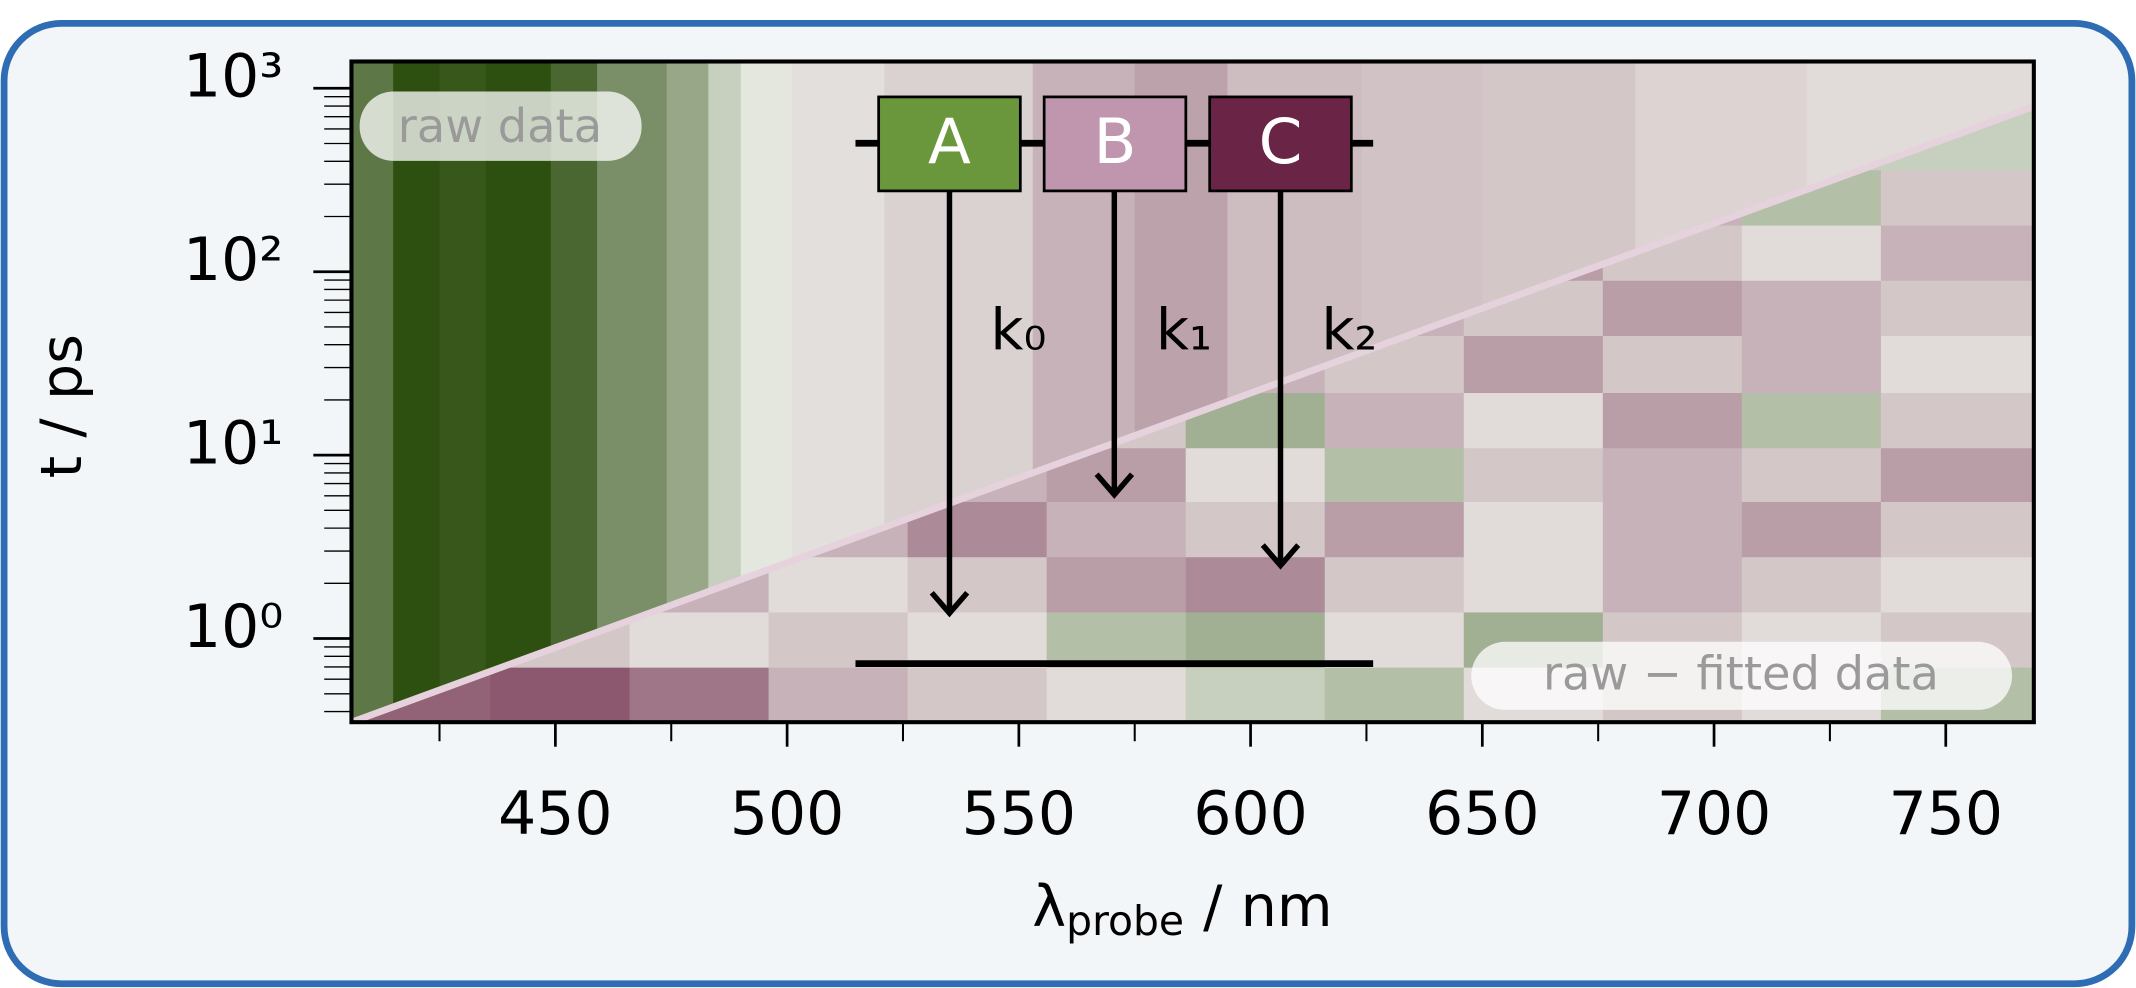 The width and height of the screenshot is (2136, 988). What do you see at coordinates (1946, 814) in the screenshot?
I see `x-tick-label: 750` at bounding box center [1946, 814].